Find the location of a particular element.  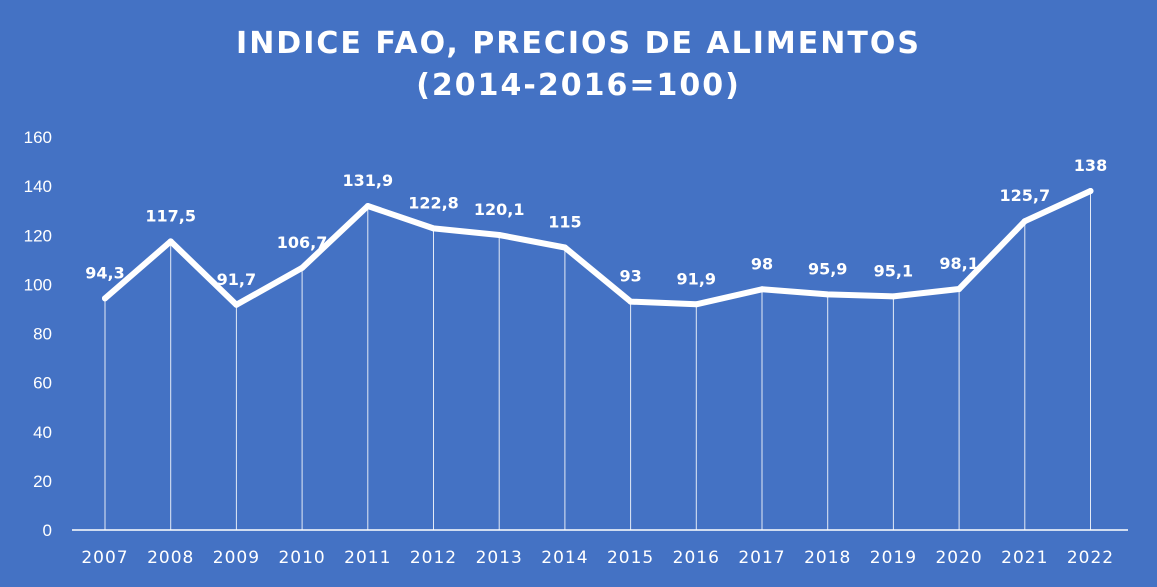

y-tick-label: 160 is located at coordinates (38, 137).